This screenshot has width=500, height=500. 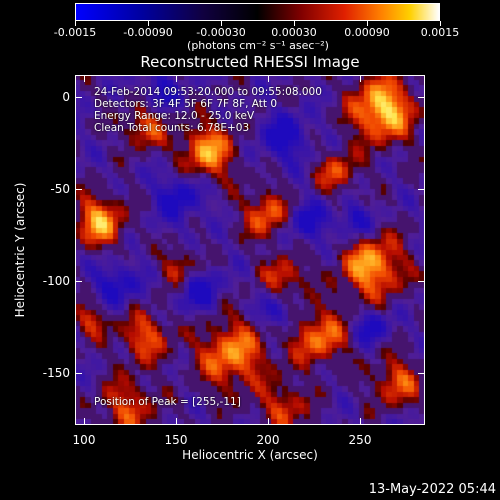 What do you see at coordinates (84, 440) in the screenshot?
I see `x-tick-label: 100` at bounding box center [84, 440].